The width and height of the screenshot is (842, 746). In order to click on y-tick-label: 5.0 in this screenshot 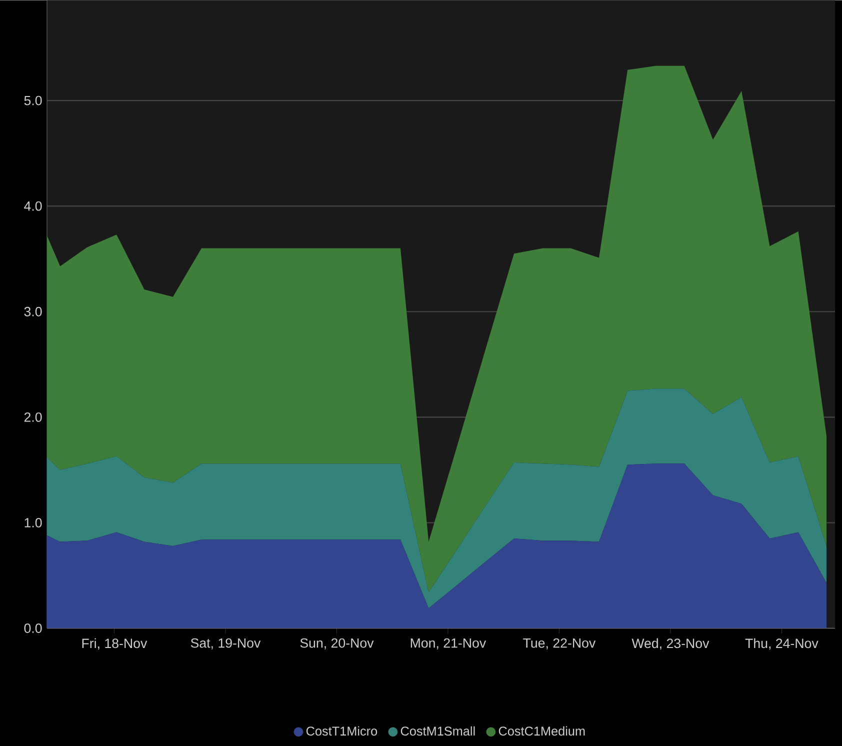, I will do `click(33, 101)`.